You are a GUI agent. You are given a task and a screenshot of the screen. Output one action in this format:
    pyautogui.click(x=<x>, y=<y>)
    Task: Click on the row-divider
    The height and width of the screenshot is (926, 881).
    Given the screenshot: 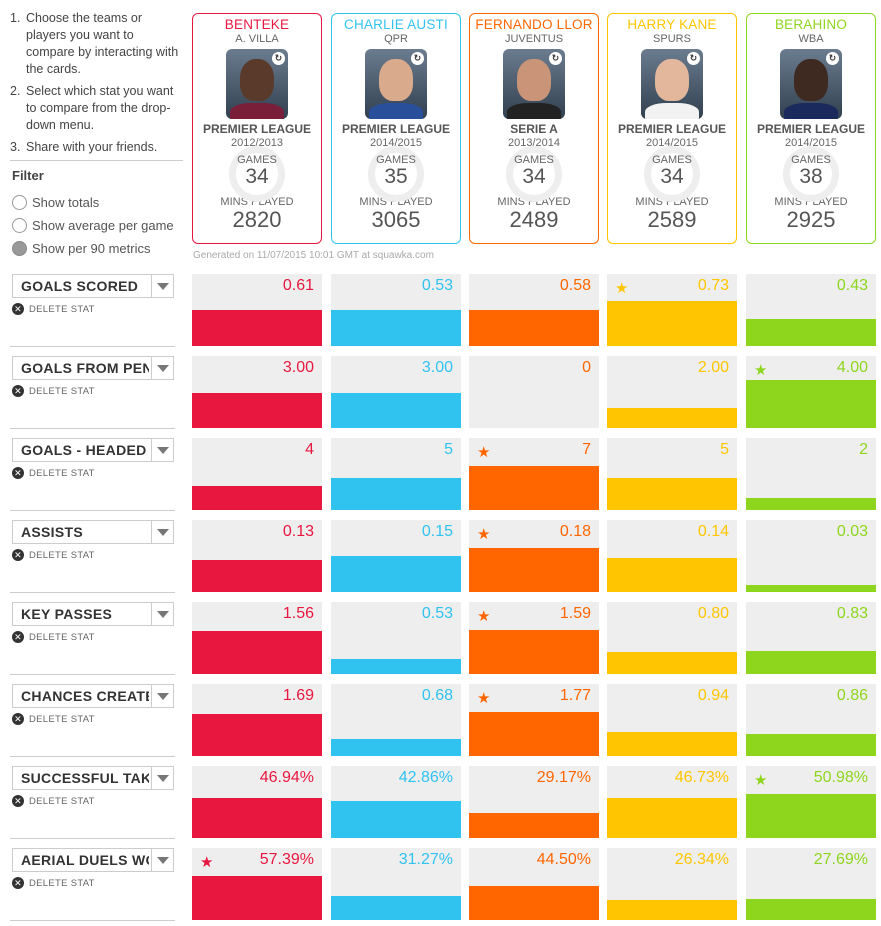 What is the action you would take?
    pyautogui.click(x=92, y=510)
    